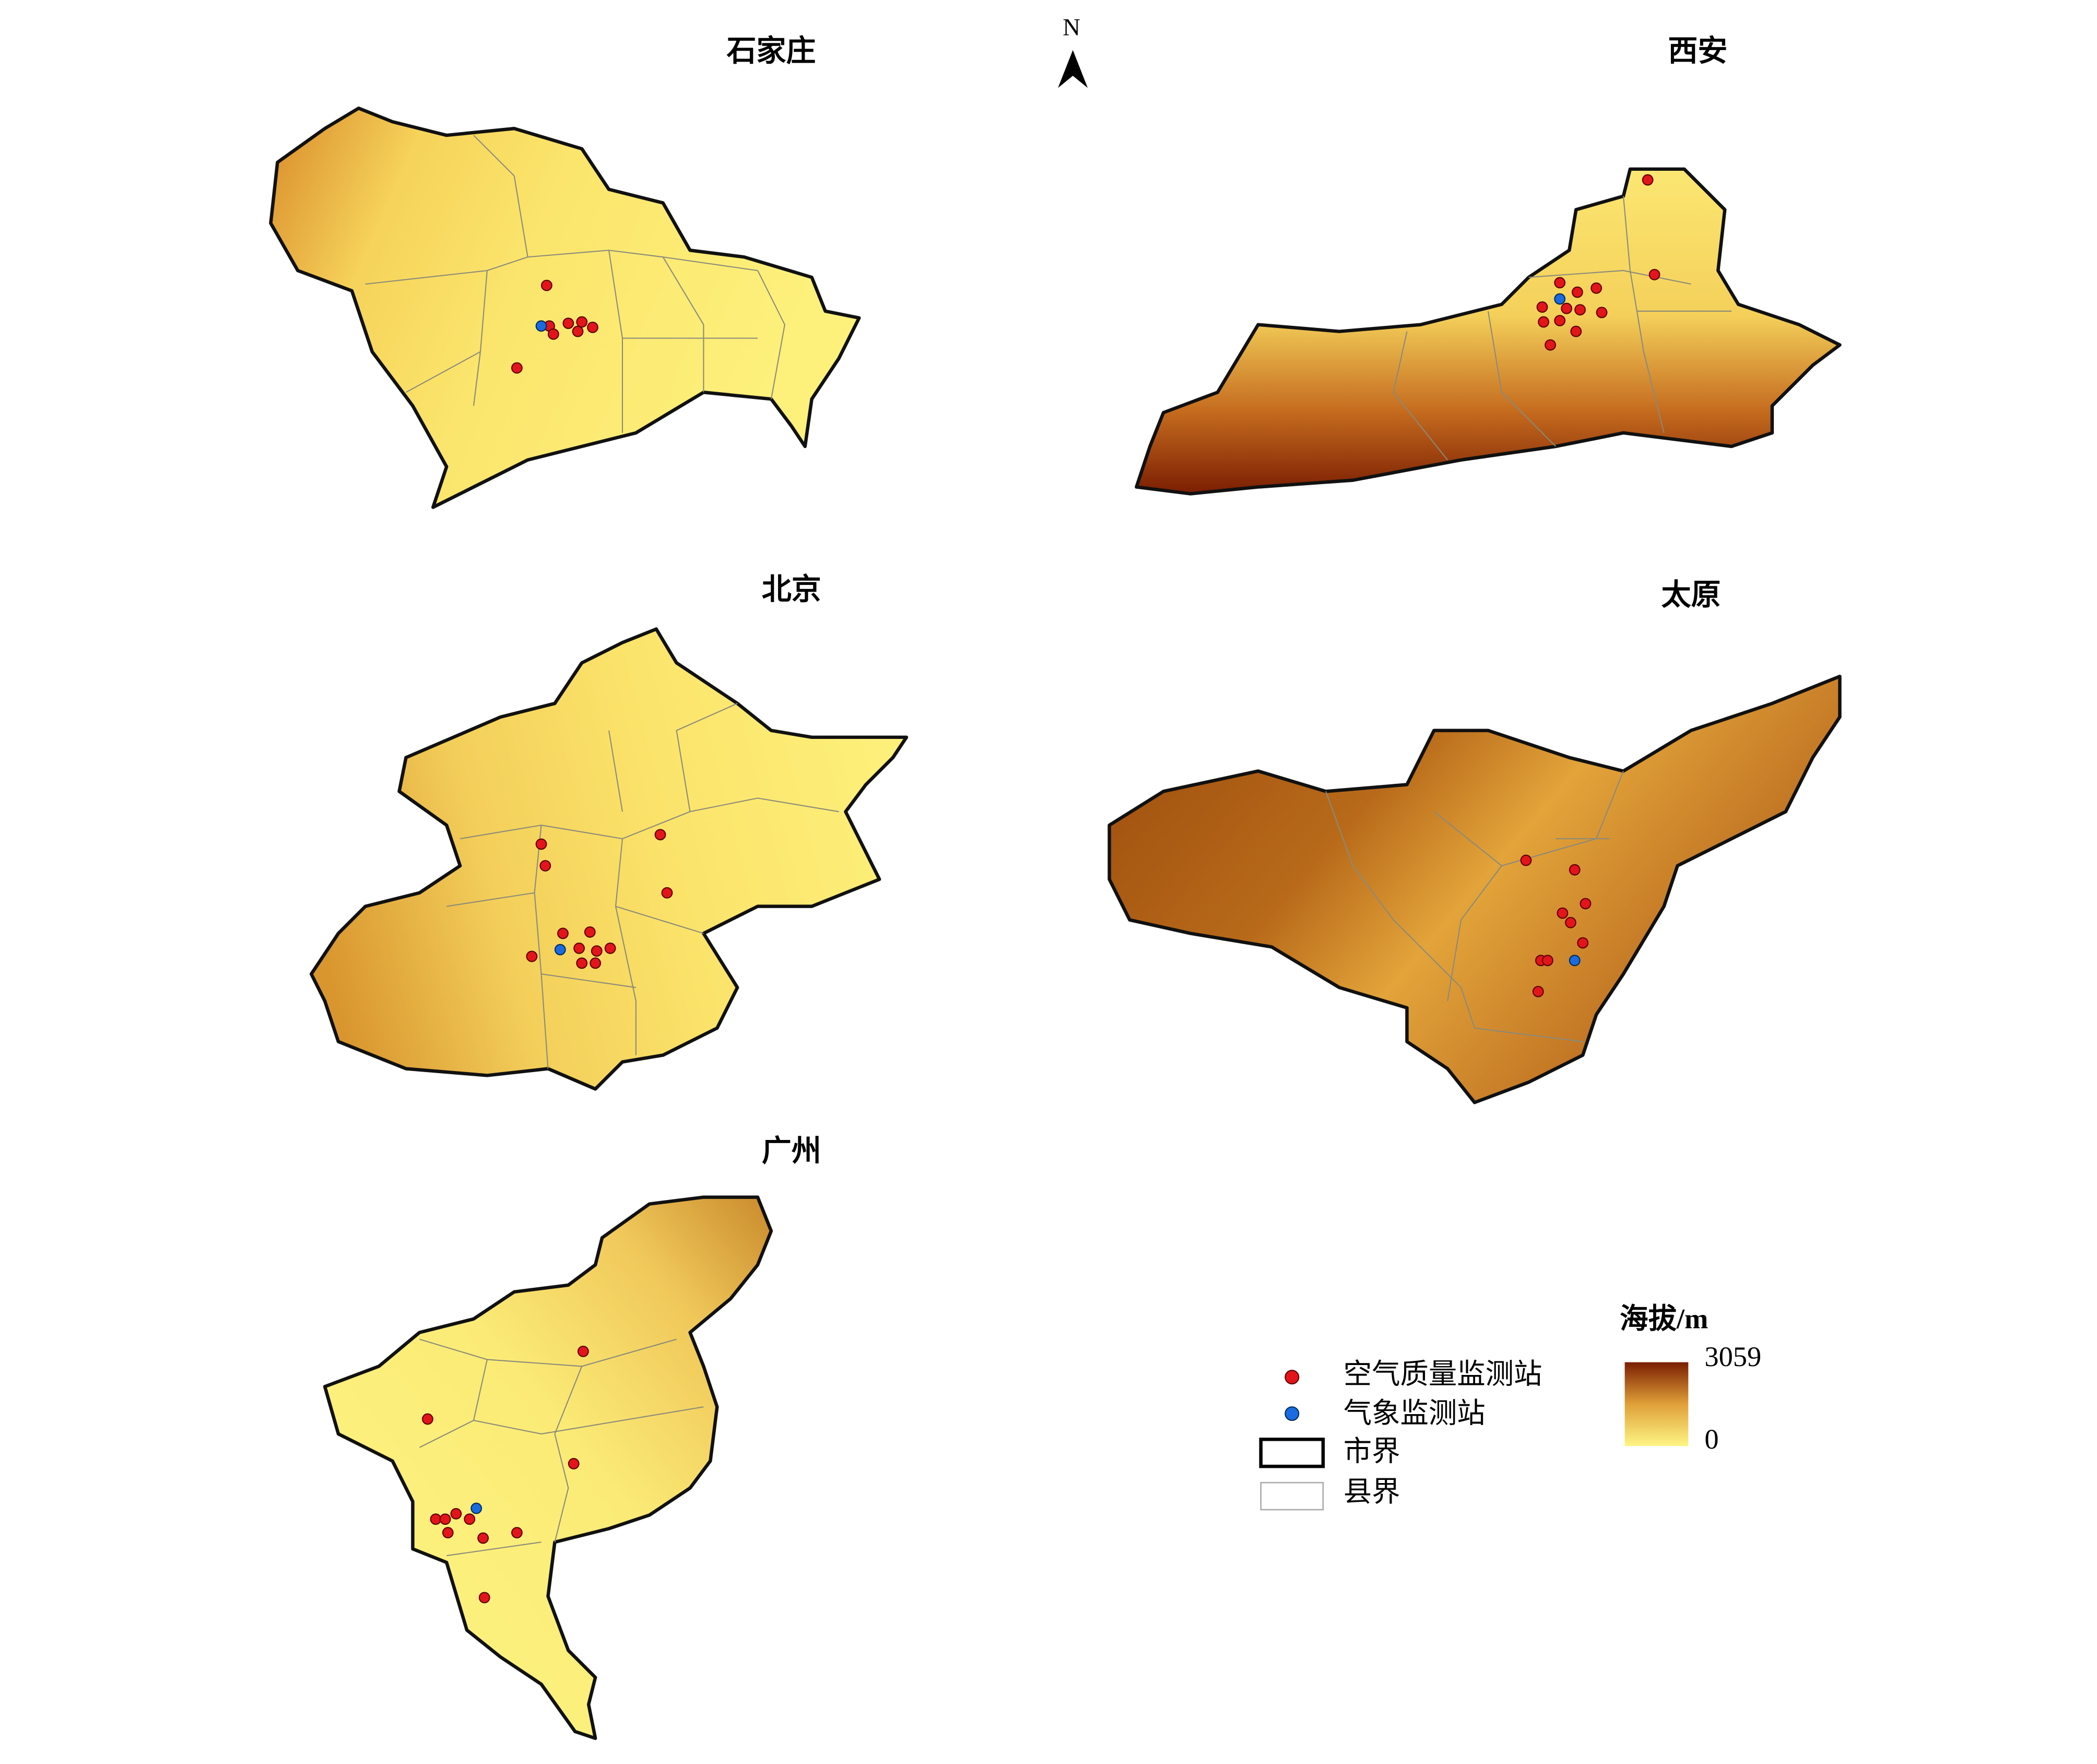  I want to click on elevation-colorbar, so click(1656, 1404).